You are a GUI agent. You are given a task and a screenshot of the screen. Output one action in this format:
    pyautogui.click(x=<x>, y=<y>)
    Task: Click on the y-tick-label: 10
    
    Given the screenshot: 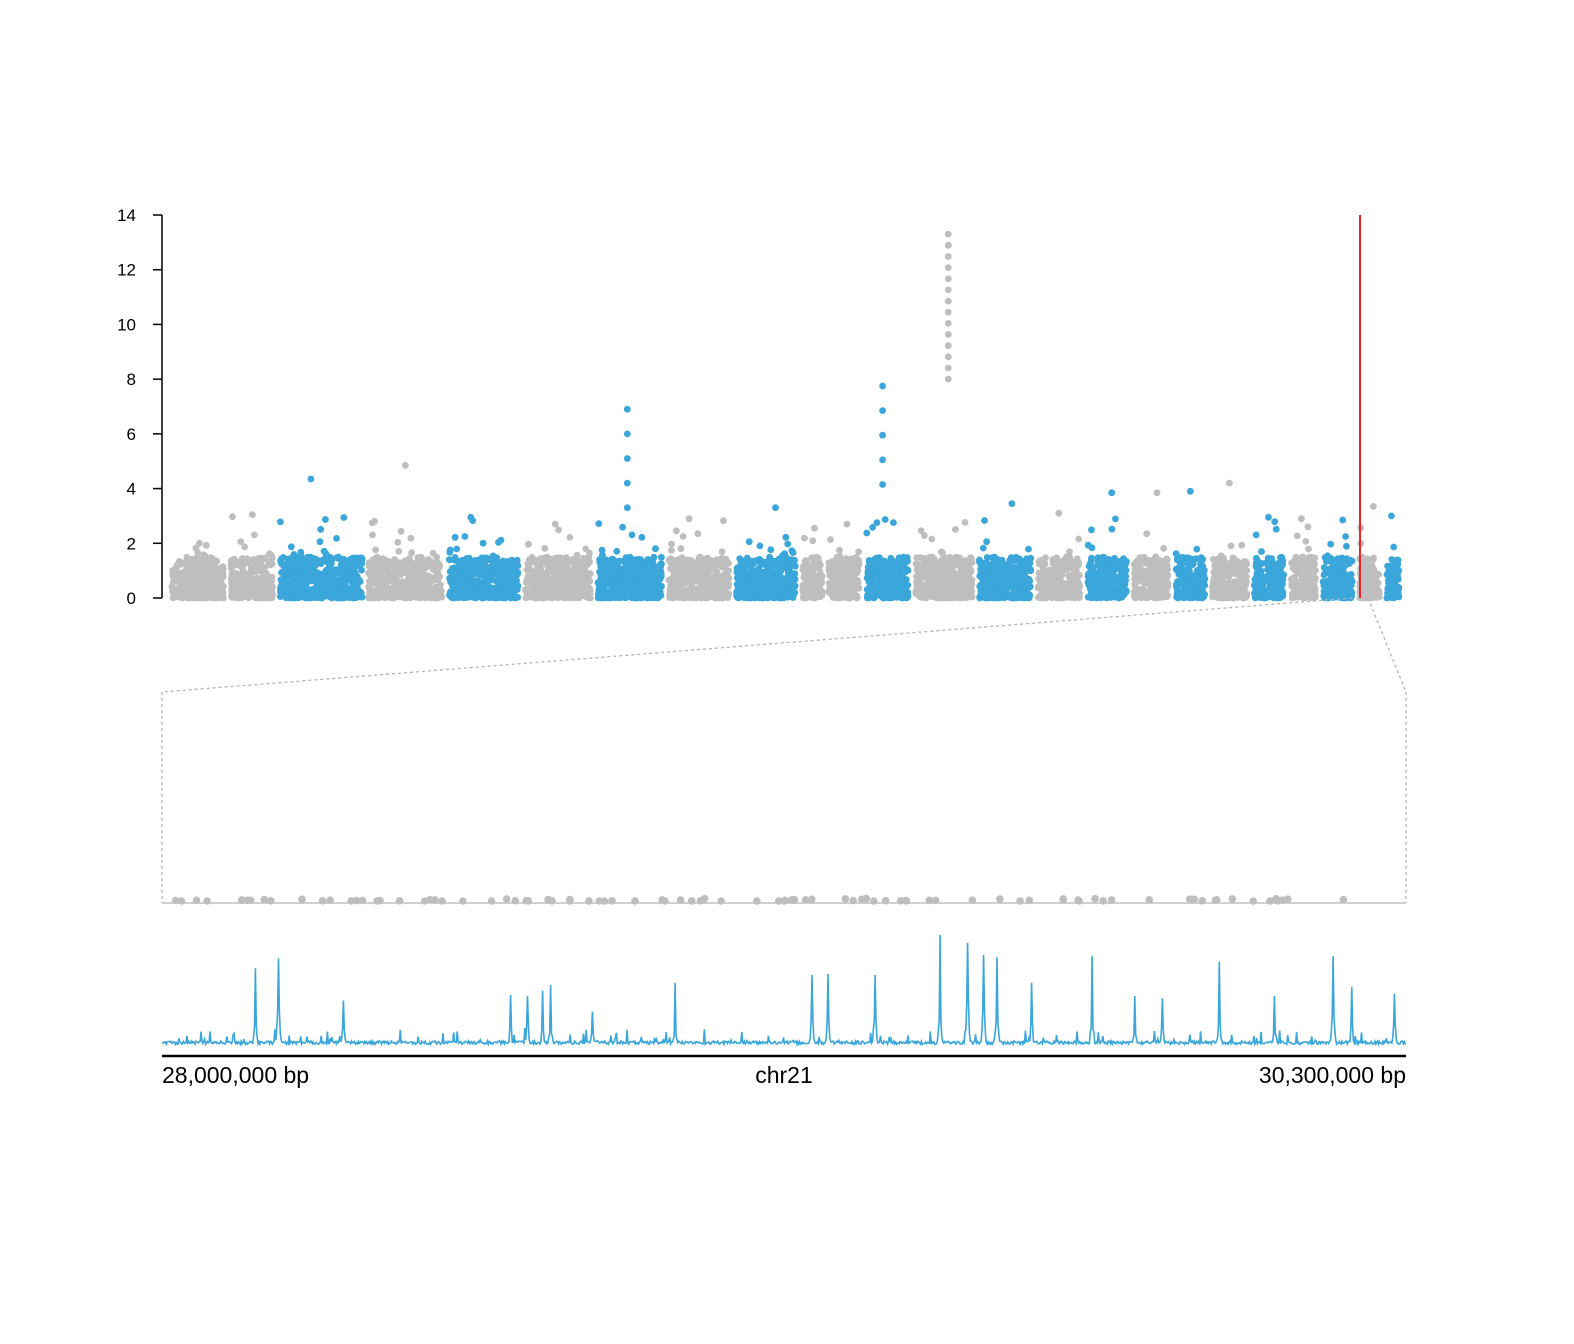 What is the action you would take?
    pyautogui.click(x=126, y=324)
    